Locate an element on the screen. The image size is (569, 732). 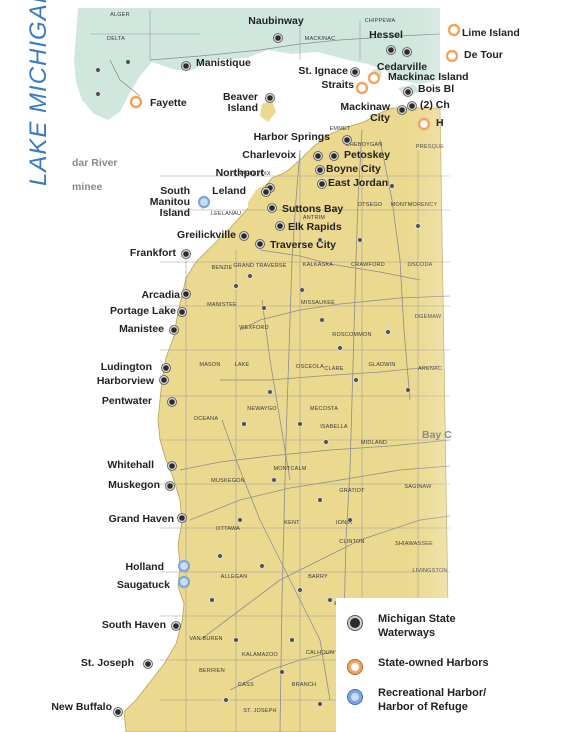
county-label: CHIPPEWA is located at coordinates (380, 21).